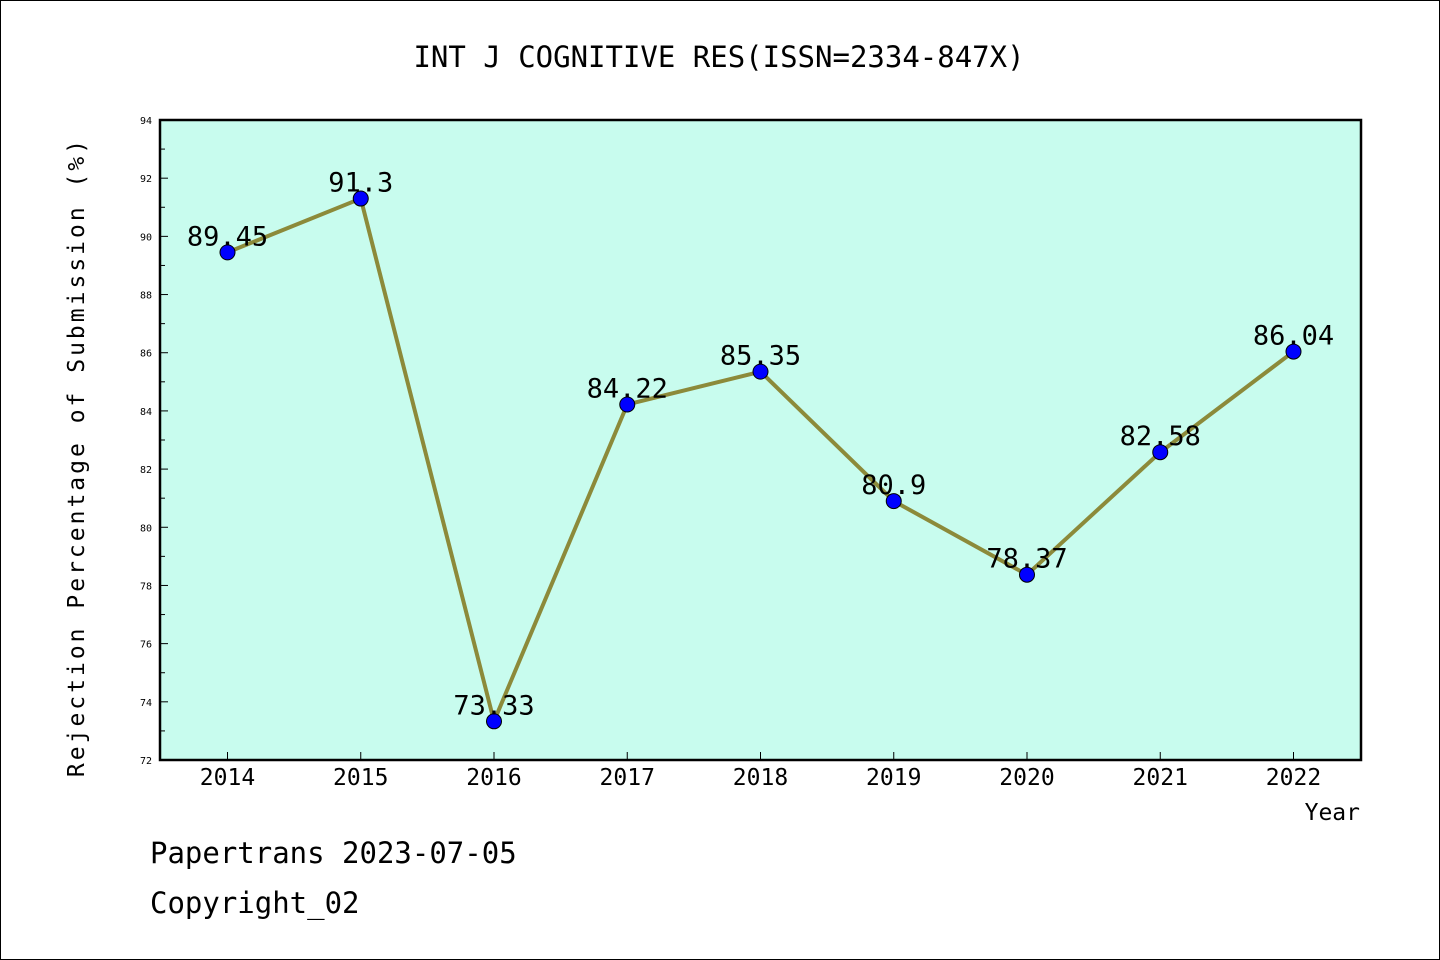  What do you see at coordinates (1332, 813) in the screenshot?
I see `x-axis-label: Year` at bounding box center [1332, 813].